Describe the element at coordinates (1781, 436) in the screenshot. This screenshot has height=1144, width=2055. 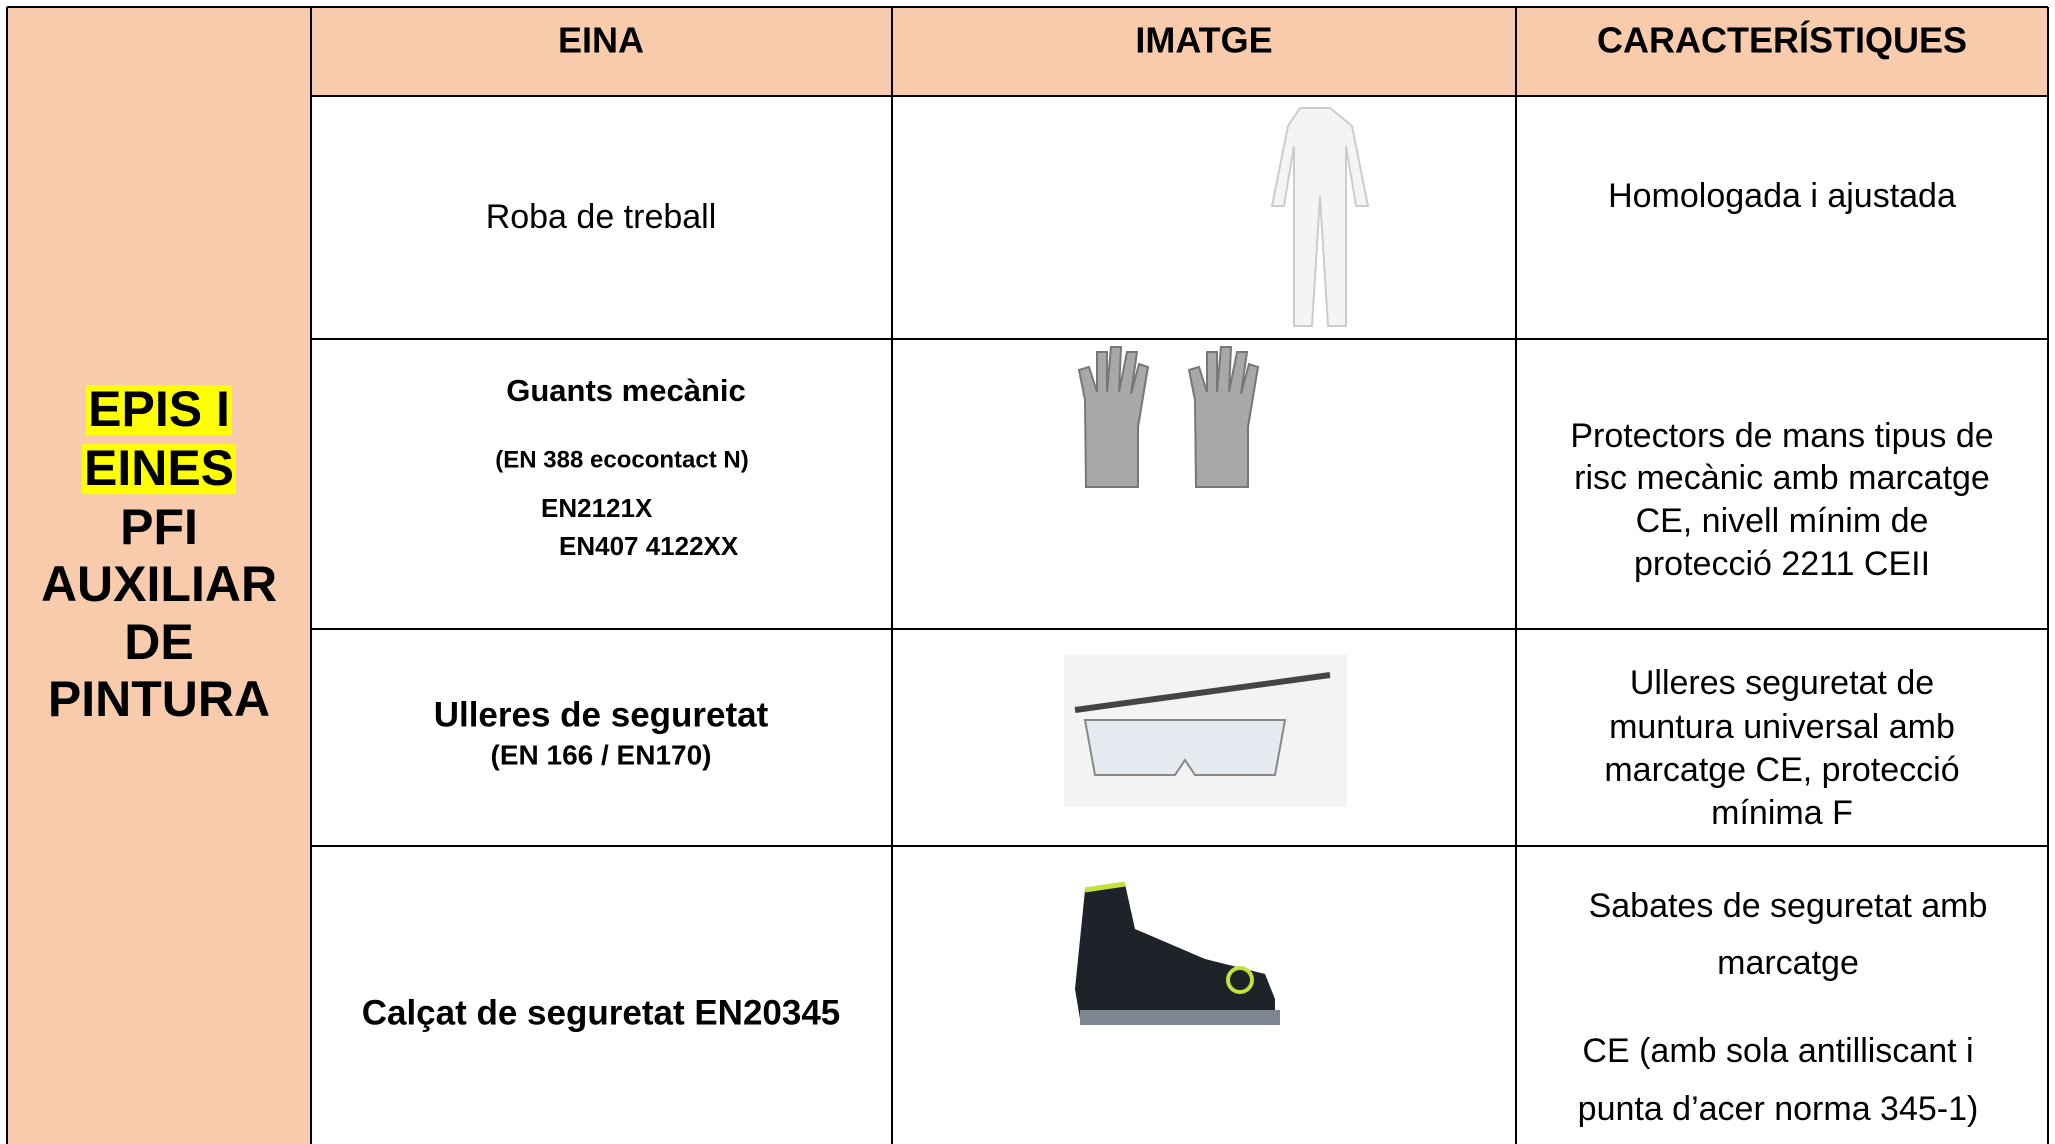
I see `feature-text: Protectors de mans tipus de` at that location.